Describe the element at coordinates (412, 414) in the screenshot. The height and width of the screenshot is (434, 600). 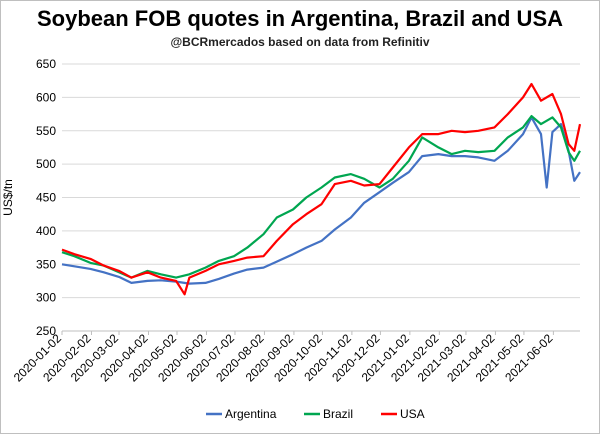
I see `legend-label-usa: USA` at that location.